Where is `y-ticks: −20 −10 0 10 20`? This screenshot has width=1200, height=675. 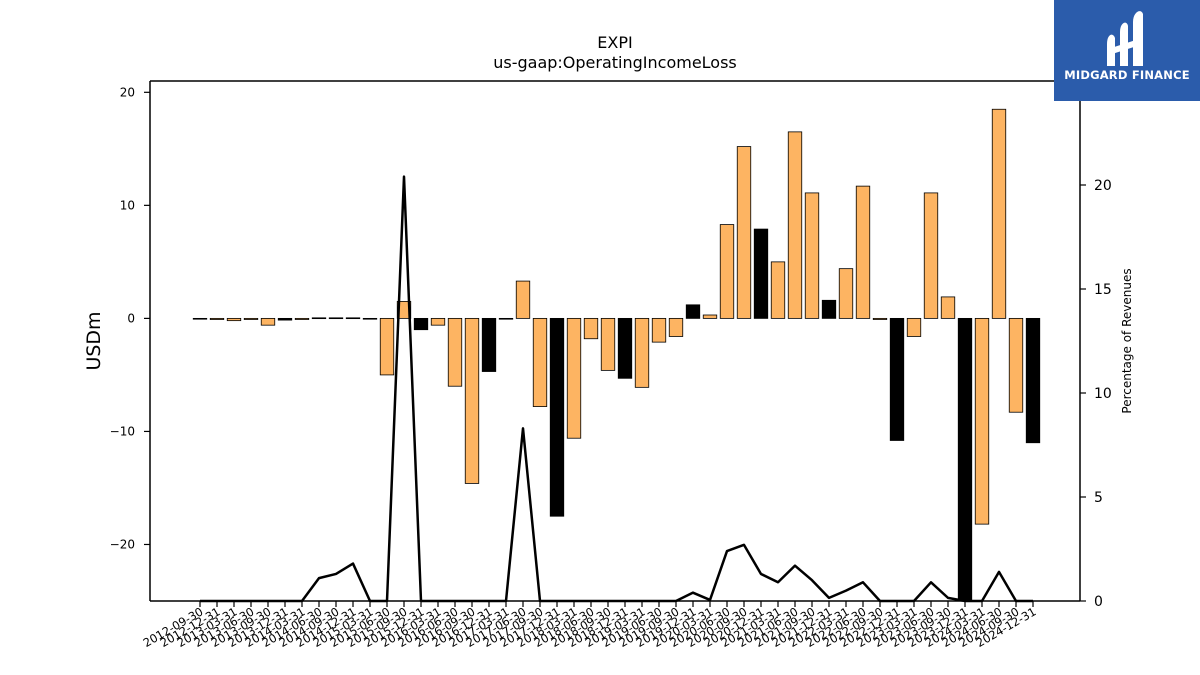 y-ticks: −20 −10 0 10 20 is located at coordinates (130, 318).